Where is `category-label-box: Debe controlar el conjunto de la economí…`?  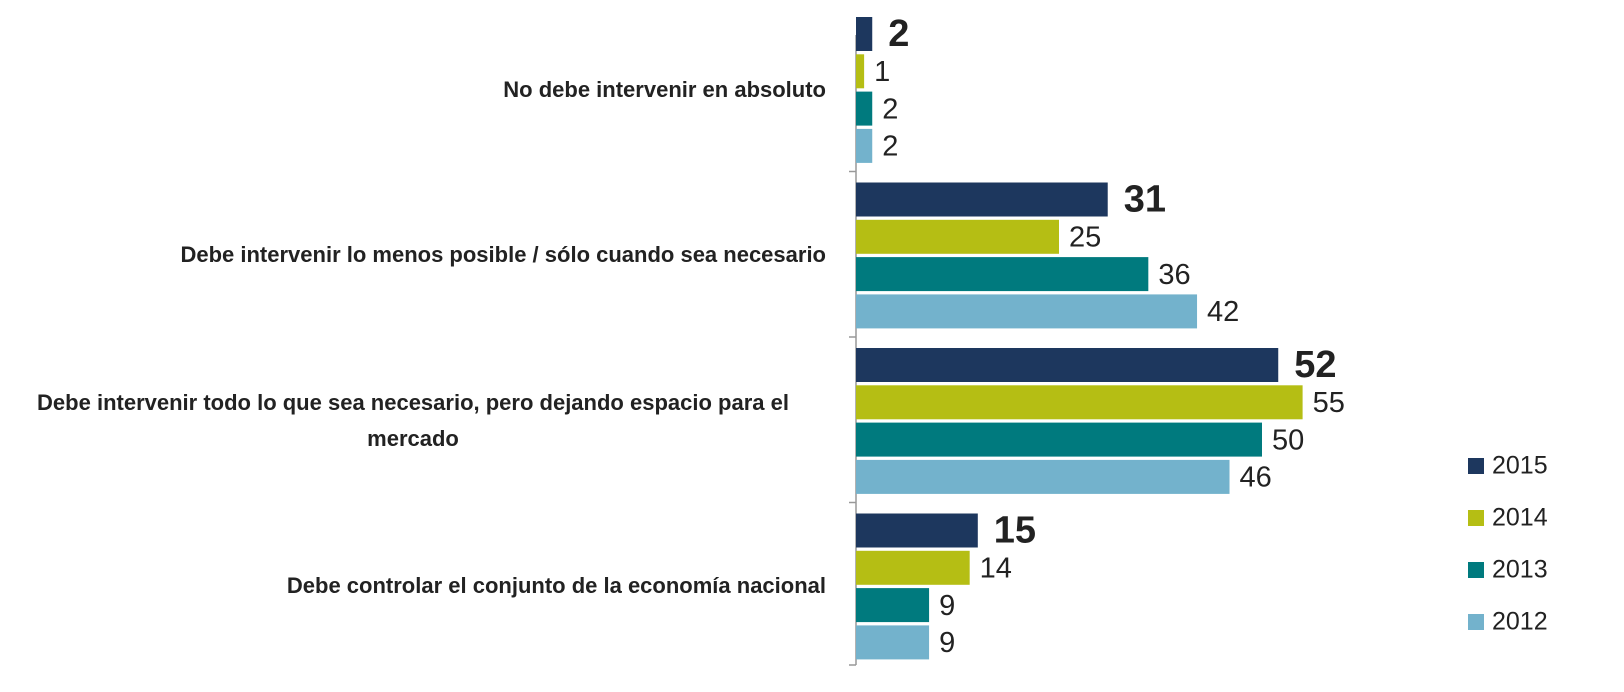
category-label-box: Debe controlar el conjunto de la economí… is located at coordinates (413, 586).